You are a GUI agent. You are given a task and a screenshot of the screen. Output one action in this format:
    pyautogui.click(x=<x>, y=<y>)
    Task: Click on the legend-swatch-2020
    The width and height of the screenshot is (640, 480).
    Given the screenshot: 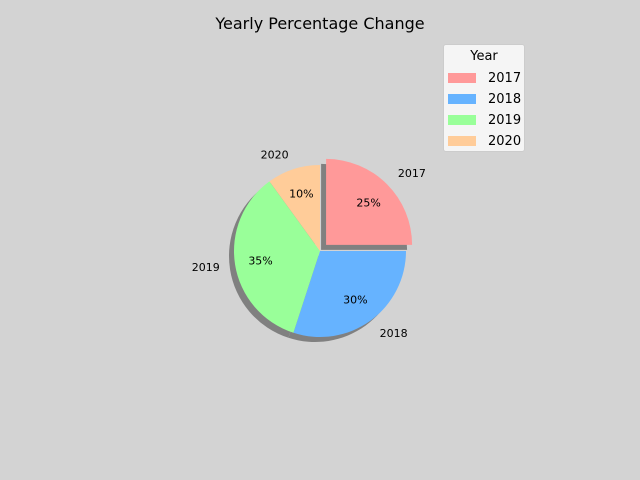 What is the action you would take?
    pyautogui.click(x=462, y=141)
    